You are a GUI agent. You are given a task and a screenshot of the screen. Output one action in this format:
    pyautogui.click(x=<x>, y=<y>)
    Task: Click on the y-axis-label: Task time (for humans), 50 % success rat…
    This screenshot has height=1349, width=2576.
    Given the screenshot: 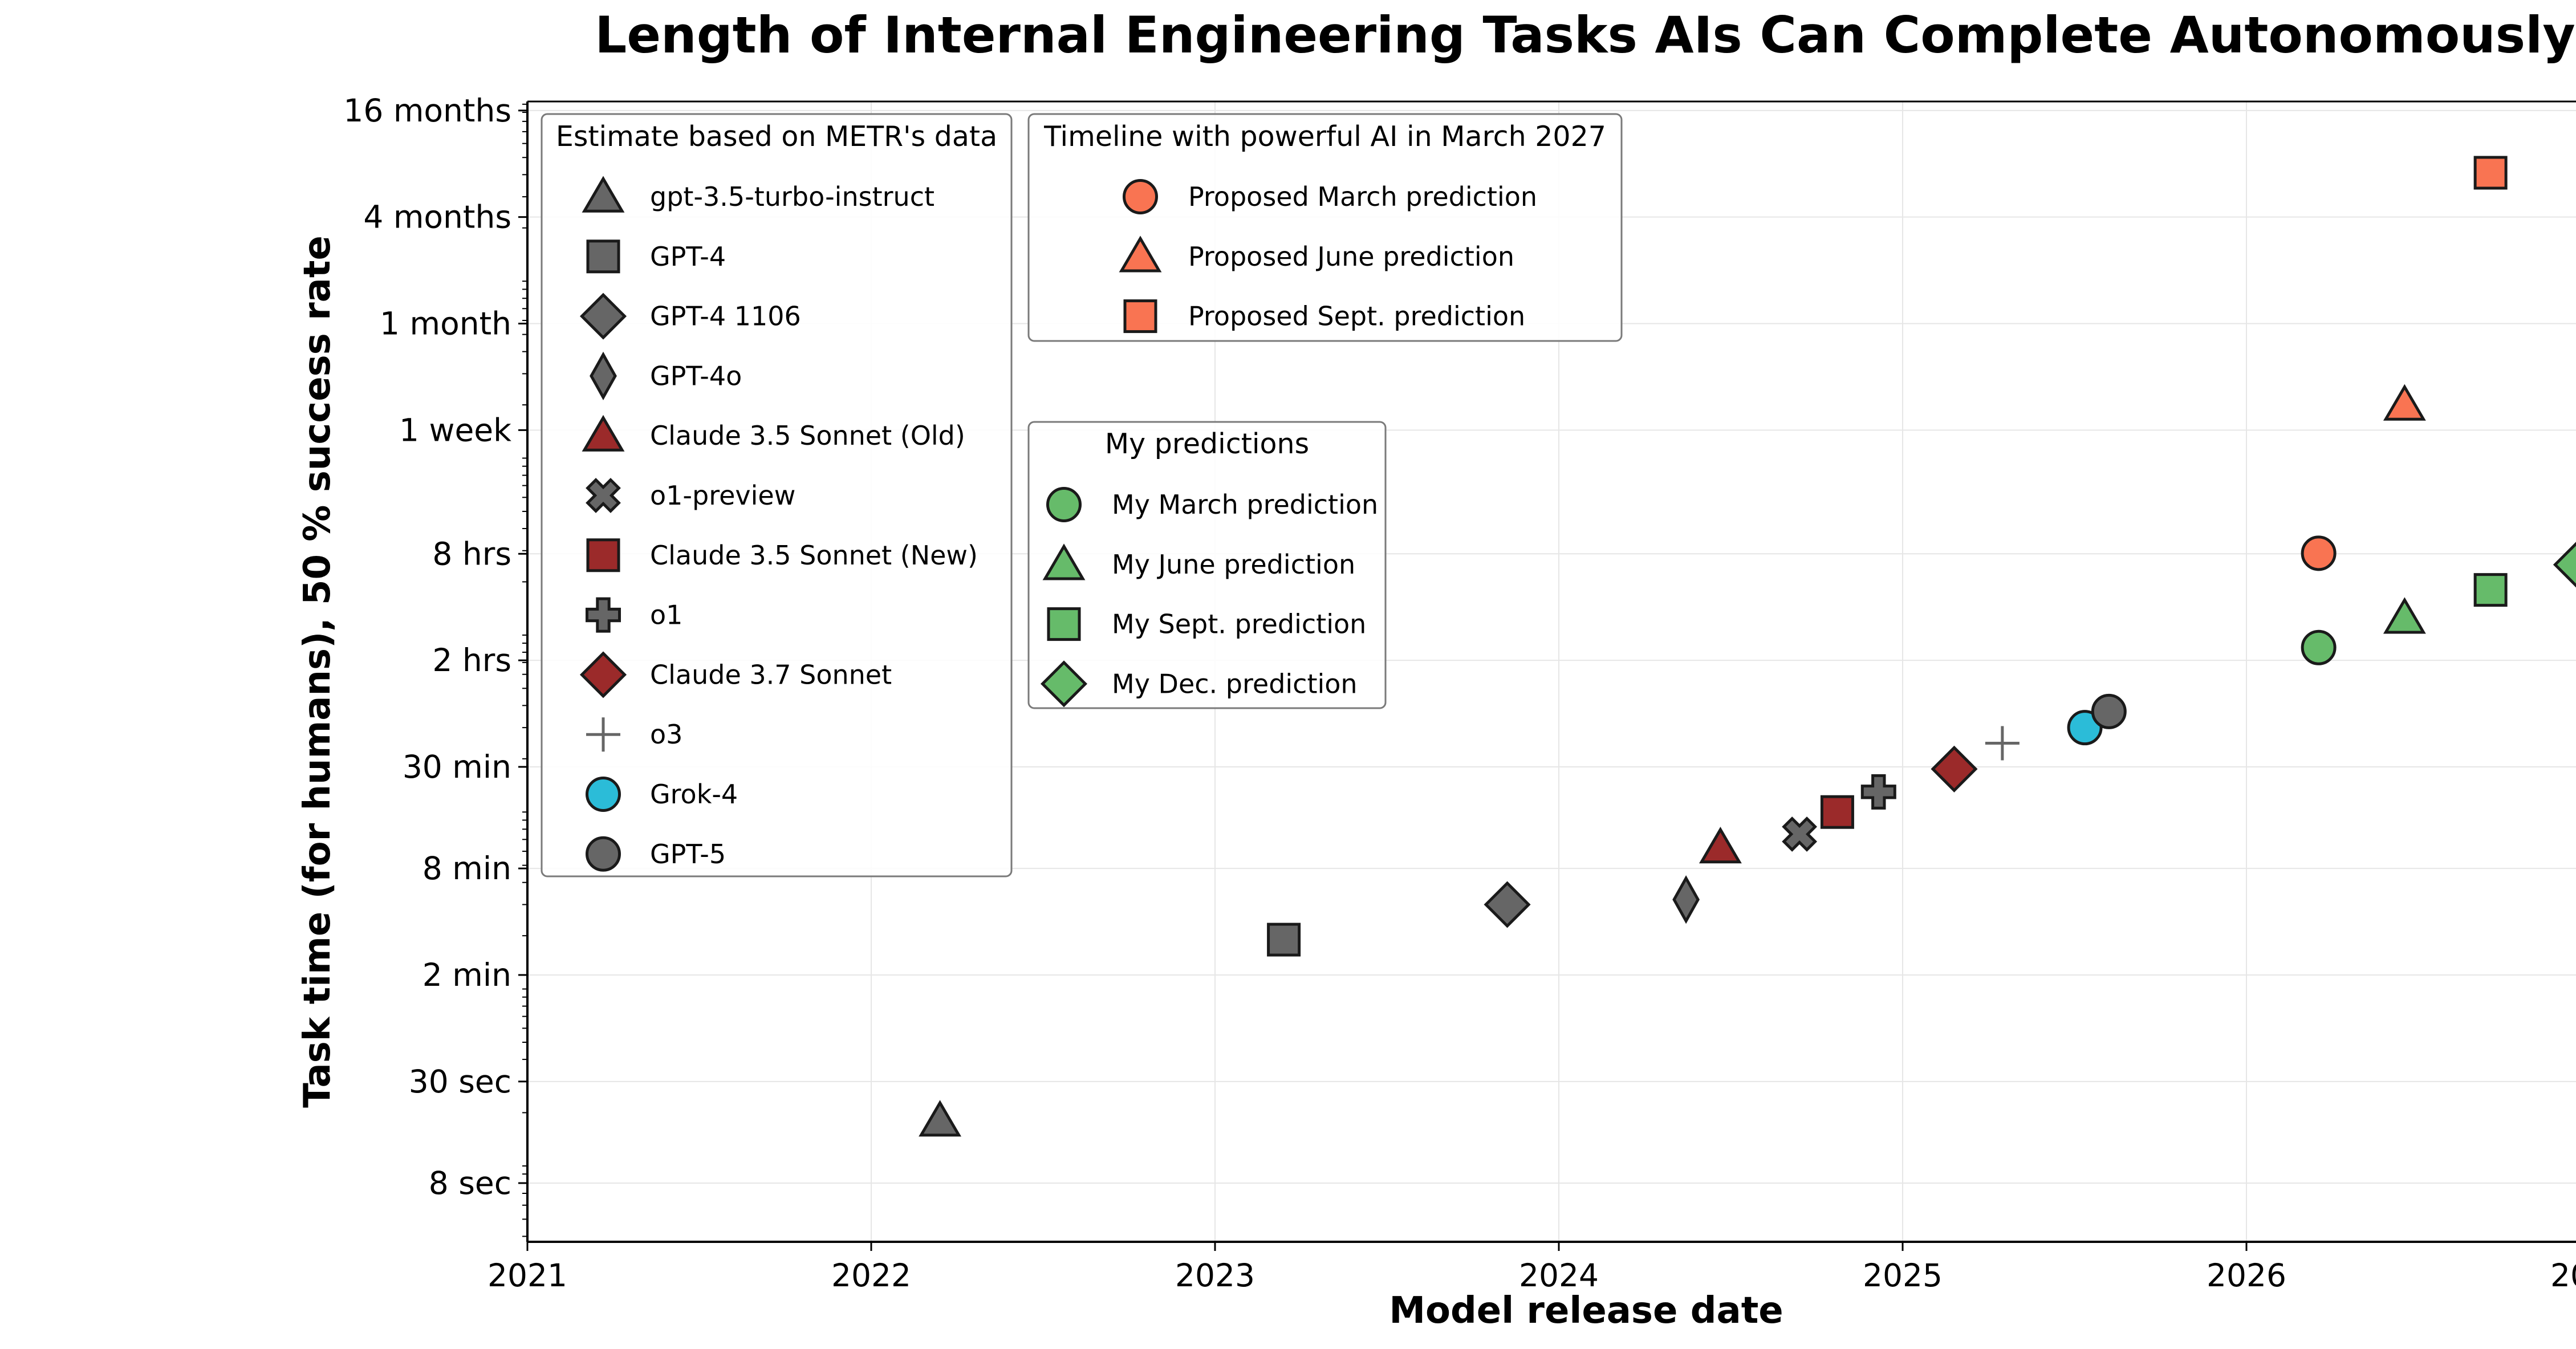 What is the action you would take?
    pyautogui.click(x=317, y=672)
    